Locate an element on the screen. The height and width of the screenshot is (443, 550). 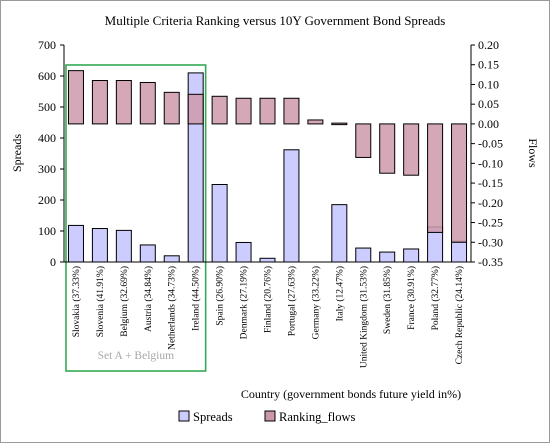
y-right-tick-label: -0.10 is located at coordinates (490, 163).